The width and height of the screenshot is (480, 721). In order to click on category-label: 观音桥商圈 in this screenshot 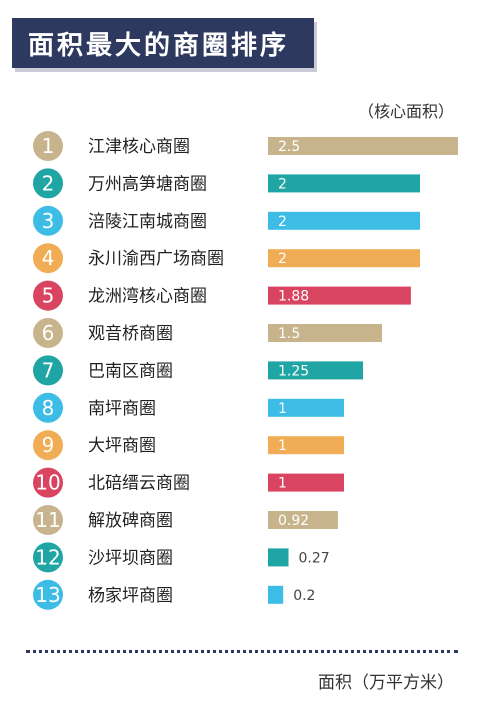, I will do `click(130, 334)`.